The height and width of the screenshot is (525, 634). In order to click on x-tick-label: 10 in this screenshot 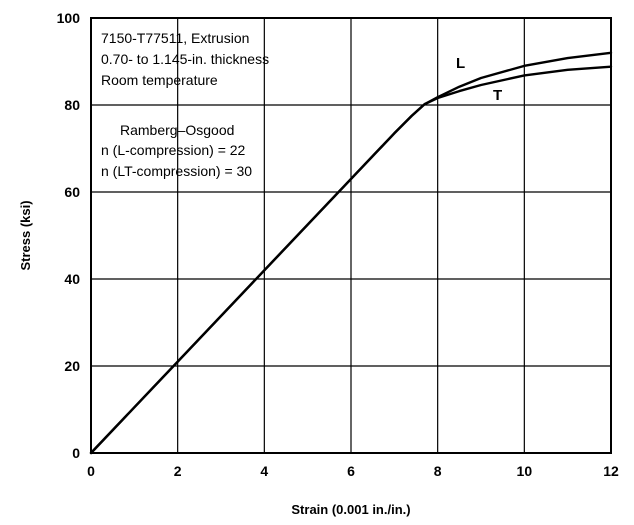, I will do `click(525, 471)`.